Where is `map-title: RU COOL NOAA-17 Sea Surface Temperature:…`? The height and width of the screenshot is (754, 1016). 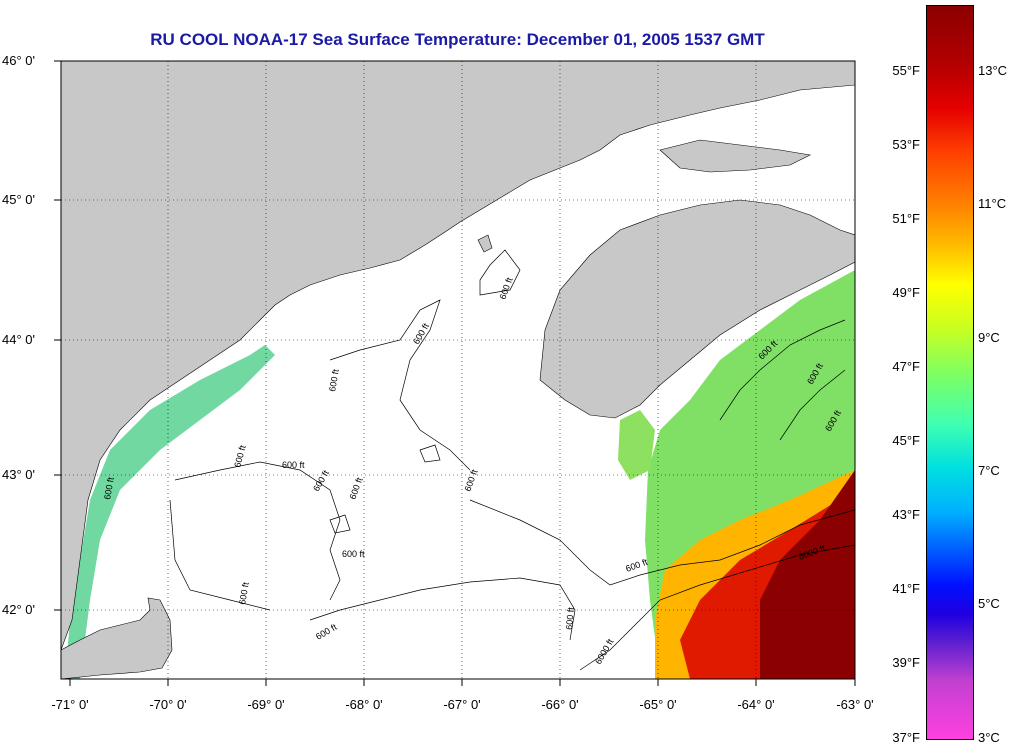
map-title: RU COOL NOAA-17 Sea Surface Temperature:… is located at coordinates (457, 39).